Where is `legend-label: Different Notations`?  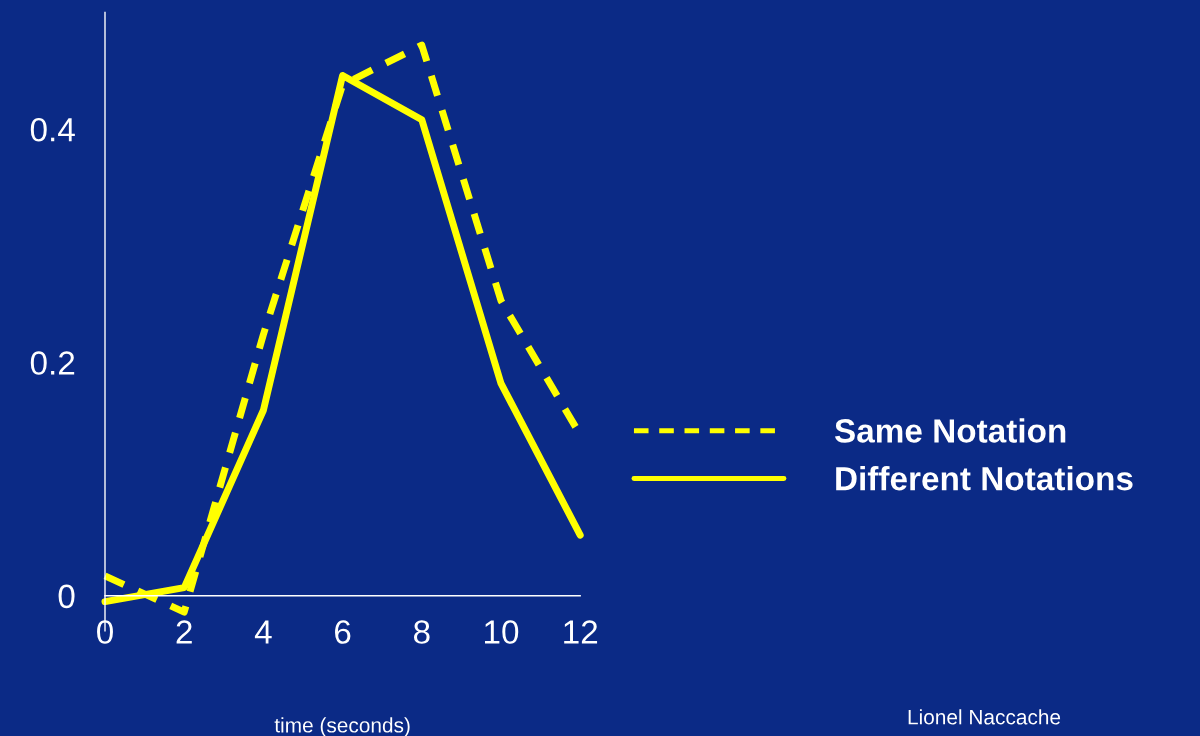 legend-label: Different Notations is located at coordinates (984, 478).